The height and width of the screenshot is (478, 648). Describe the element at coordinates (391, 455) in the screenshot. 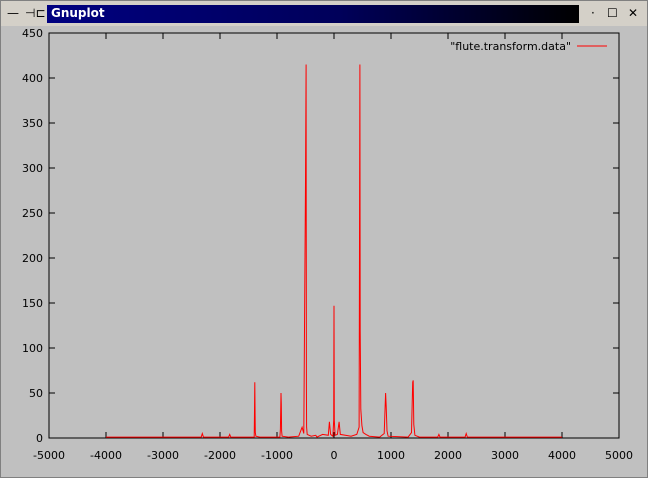

I see `x-tick-label: 1000` at that location.